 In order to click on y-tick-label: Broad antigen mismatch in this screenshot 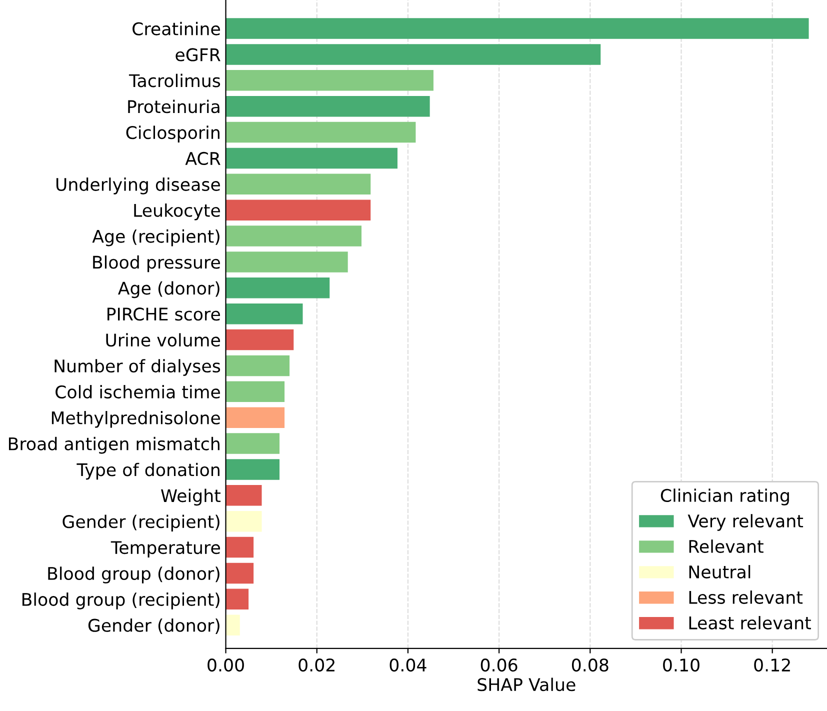, I will do `click(114, 445)`.